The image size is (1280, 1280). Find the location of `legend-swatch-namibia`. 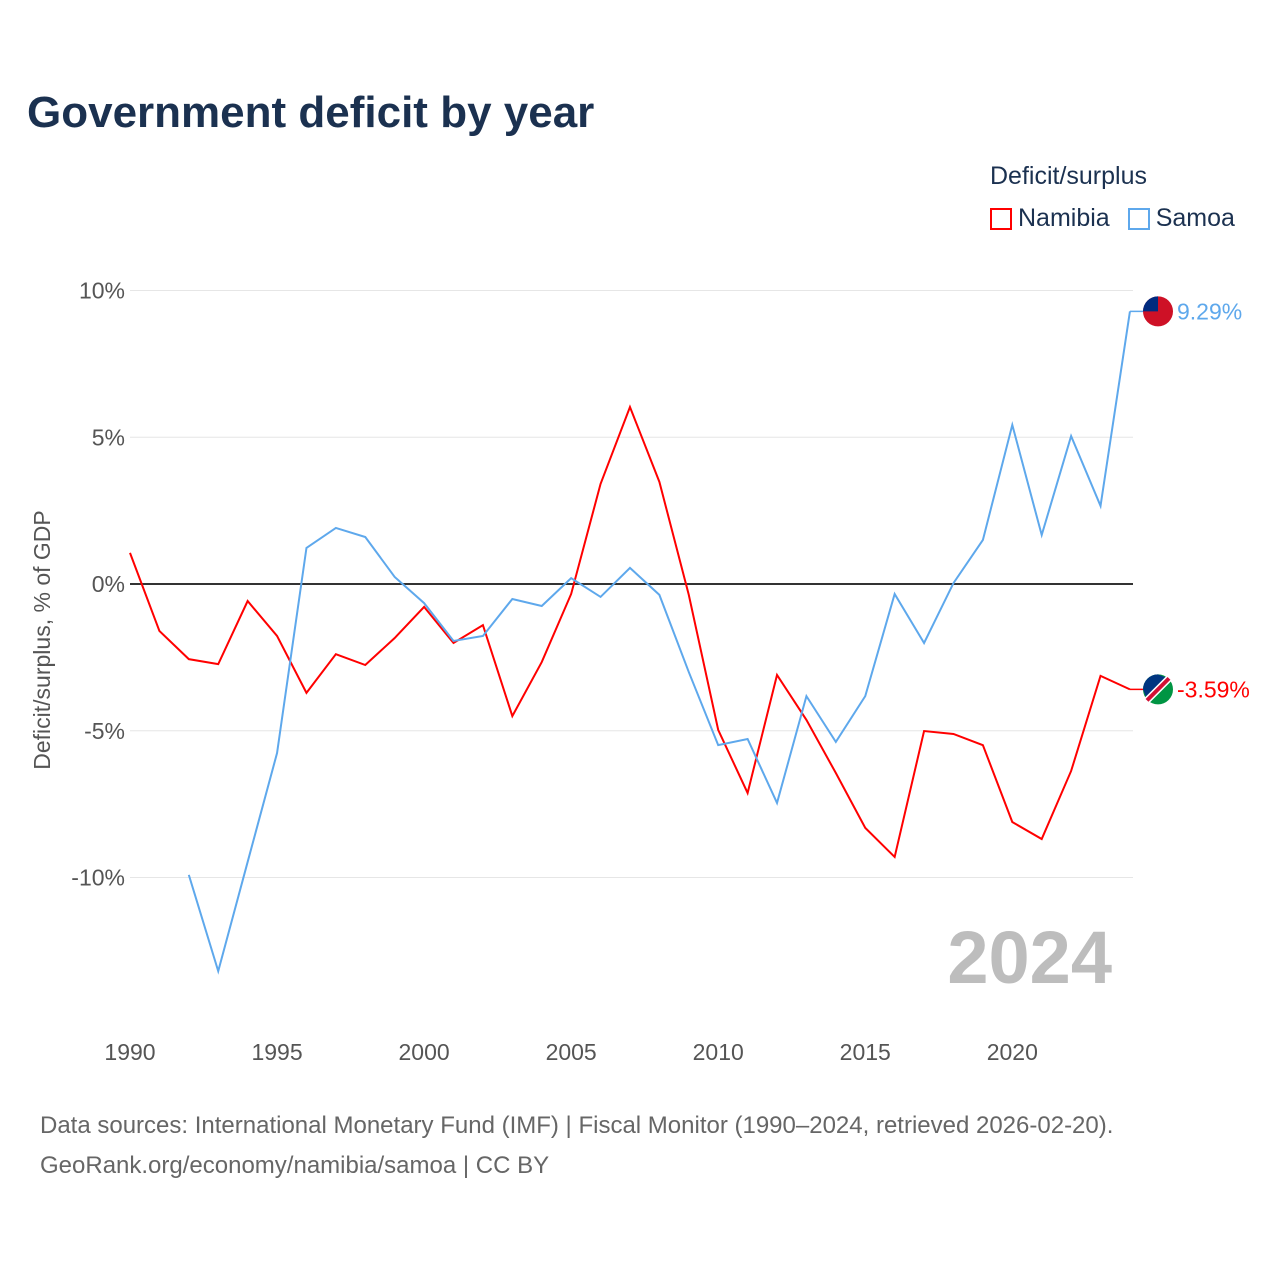

legend-swatch-namibia is located at coordinates (1001, 218).